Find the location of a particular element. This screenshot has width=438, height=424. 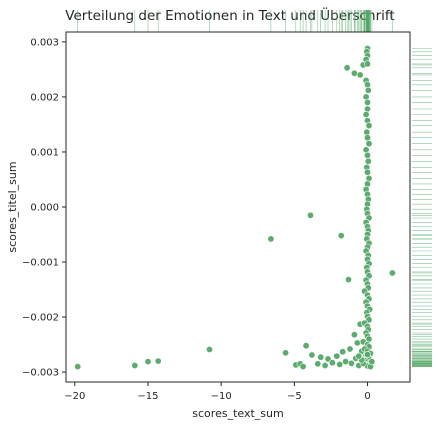

marginal-top-rug is located at coordinates (235, 21).